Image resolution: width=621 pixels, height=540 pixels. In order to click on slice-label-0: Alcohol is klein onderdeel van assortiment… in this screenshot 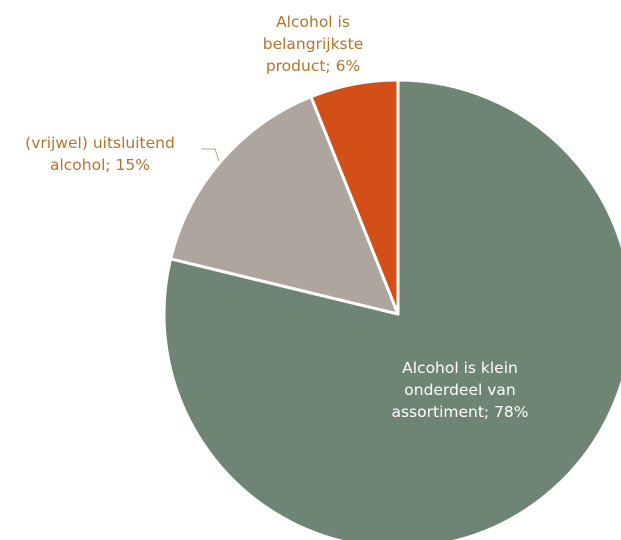, I will do `click(459, 390)`.